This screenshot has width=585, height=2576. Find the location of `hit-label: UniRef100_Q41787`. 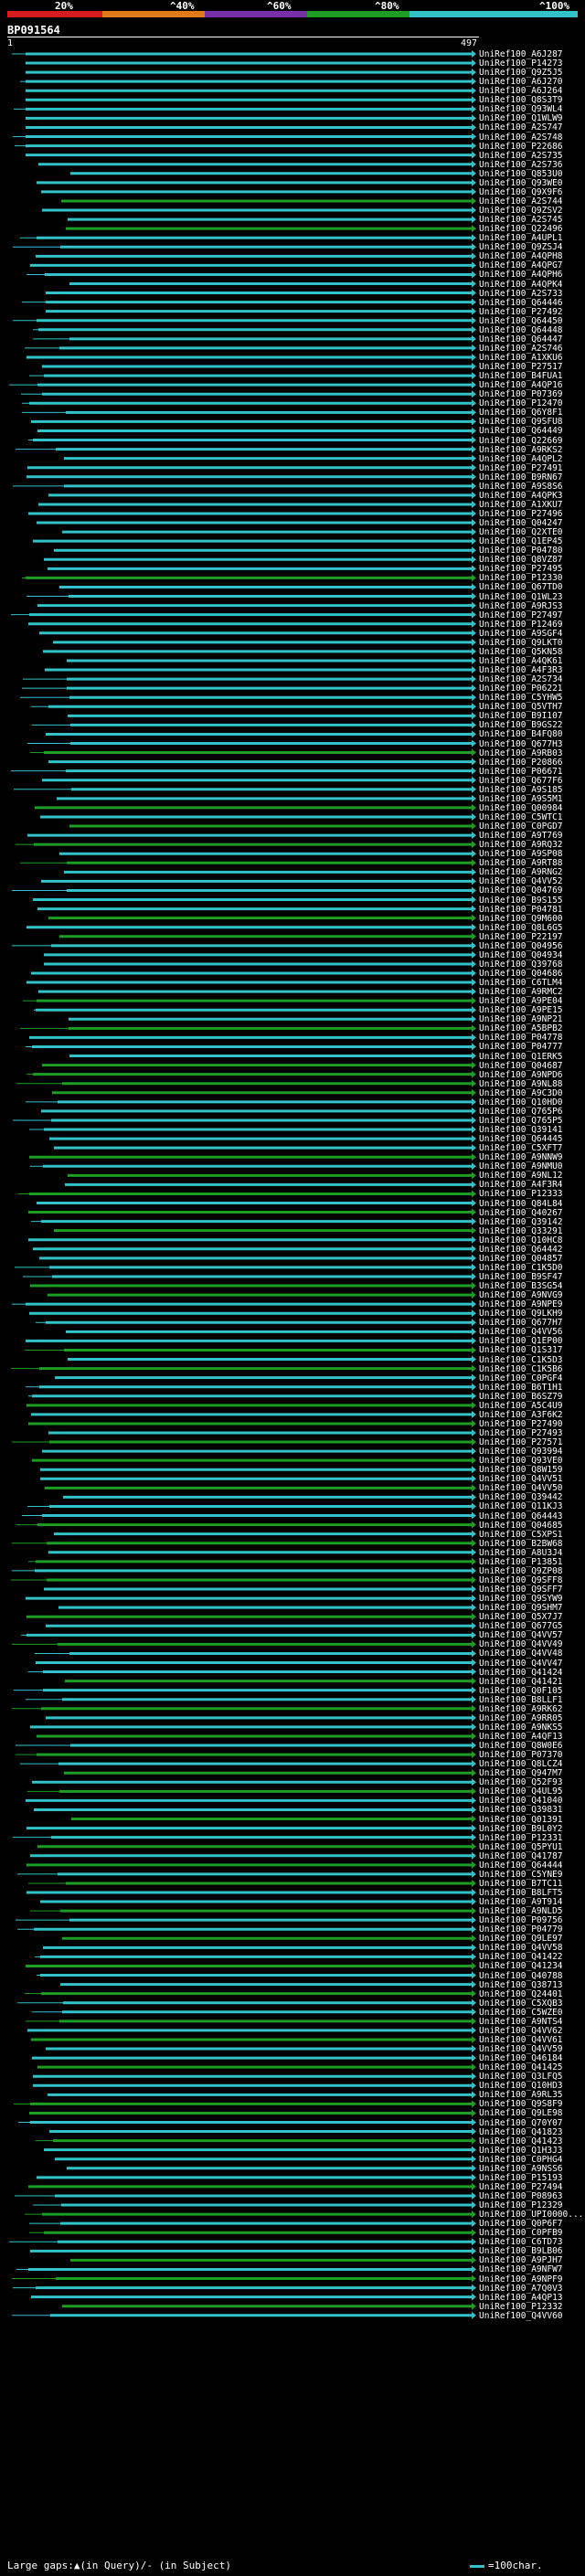

hit-label: UniRef100_Q41787 is located at coordinates (521, 1856).